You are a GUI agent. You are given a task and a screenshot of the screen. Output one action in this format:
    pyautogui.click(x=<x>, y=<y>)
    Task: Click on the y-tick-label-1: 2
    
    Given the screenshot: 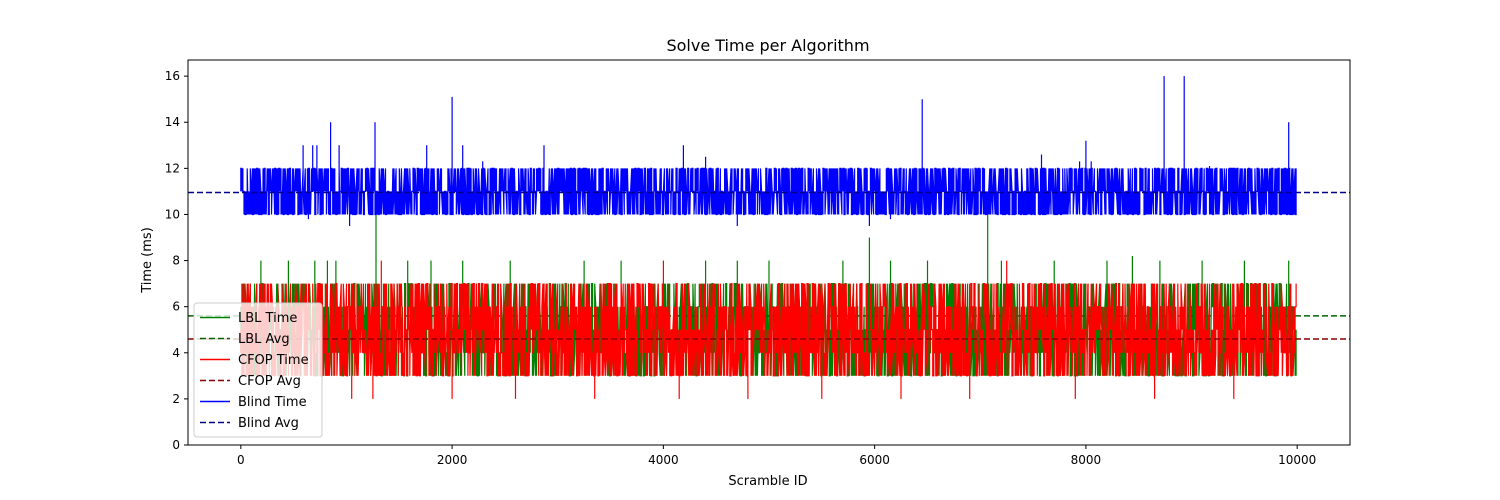 What is the action you would take?
    pyautogui.click(x=176, y=399)
    